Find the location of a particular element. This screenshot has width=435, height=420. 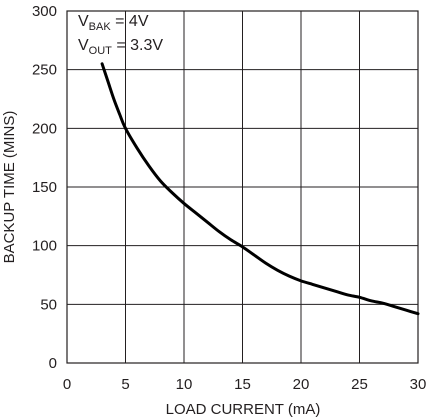

y-tick-label: 100 is located at coordinates (44, 246).